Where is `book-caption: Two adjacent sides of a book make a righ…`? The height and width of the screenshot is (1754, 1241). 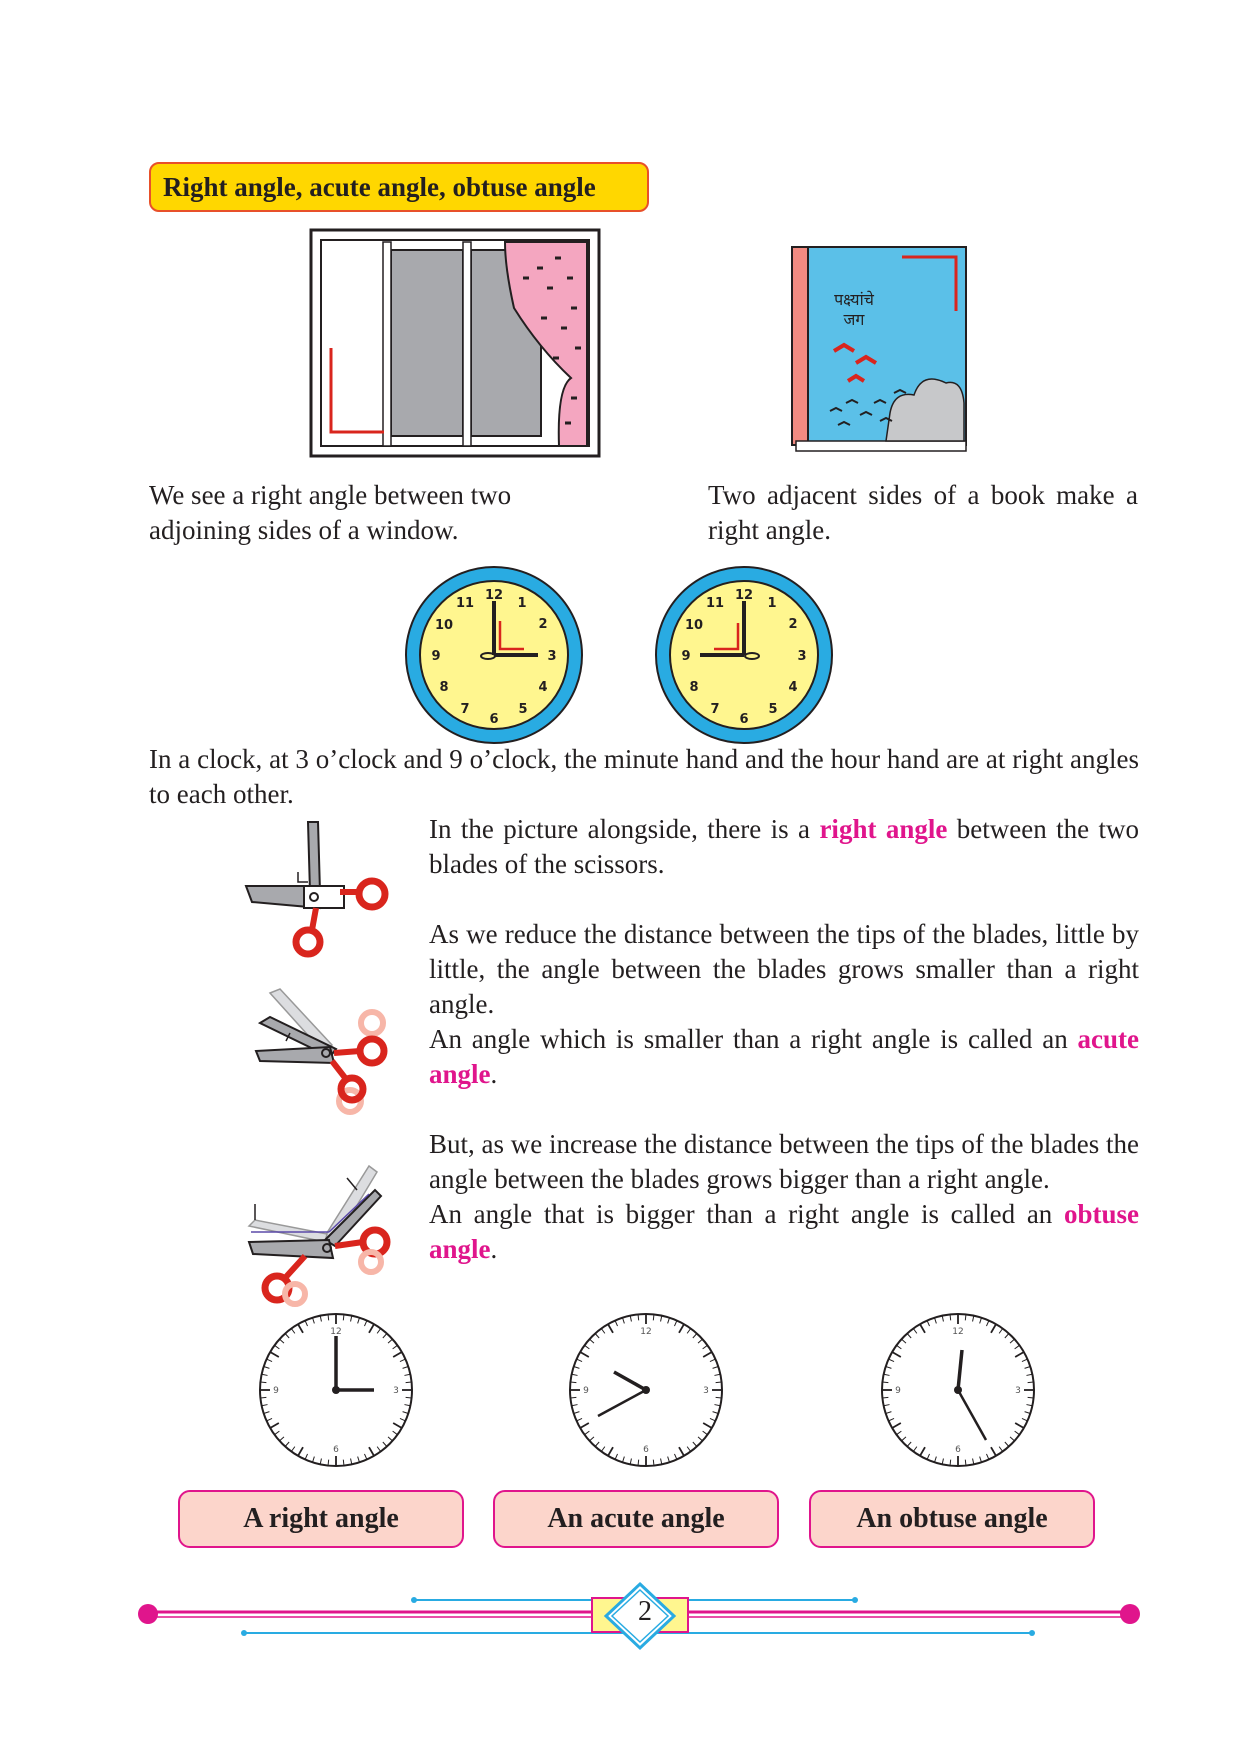 book-caption: Two adjacent sides of a book make a righ… is located at coordinates (923, 512).